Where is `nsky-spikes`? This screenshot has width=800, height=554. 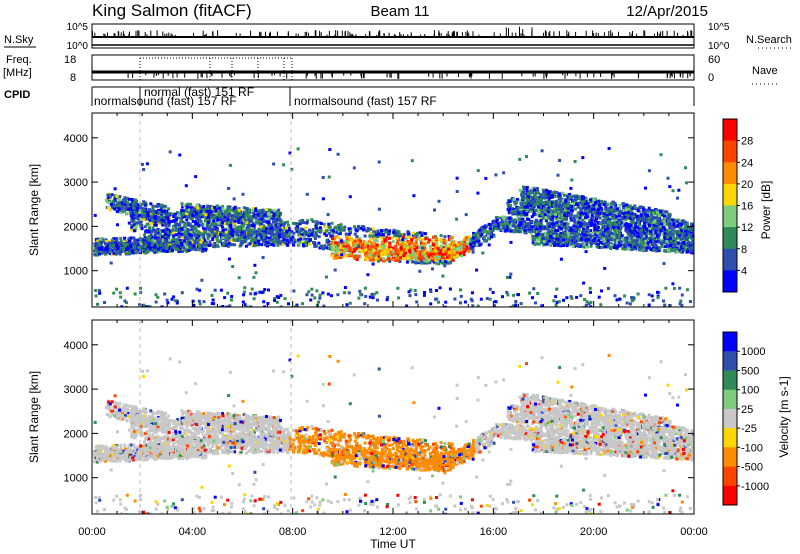 nsky-spikes is located at coordinates (392, 31).